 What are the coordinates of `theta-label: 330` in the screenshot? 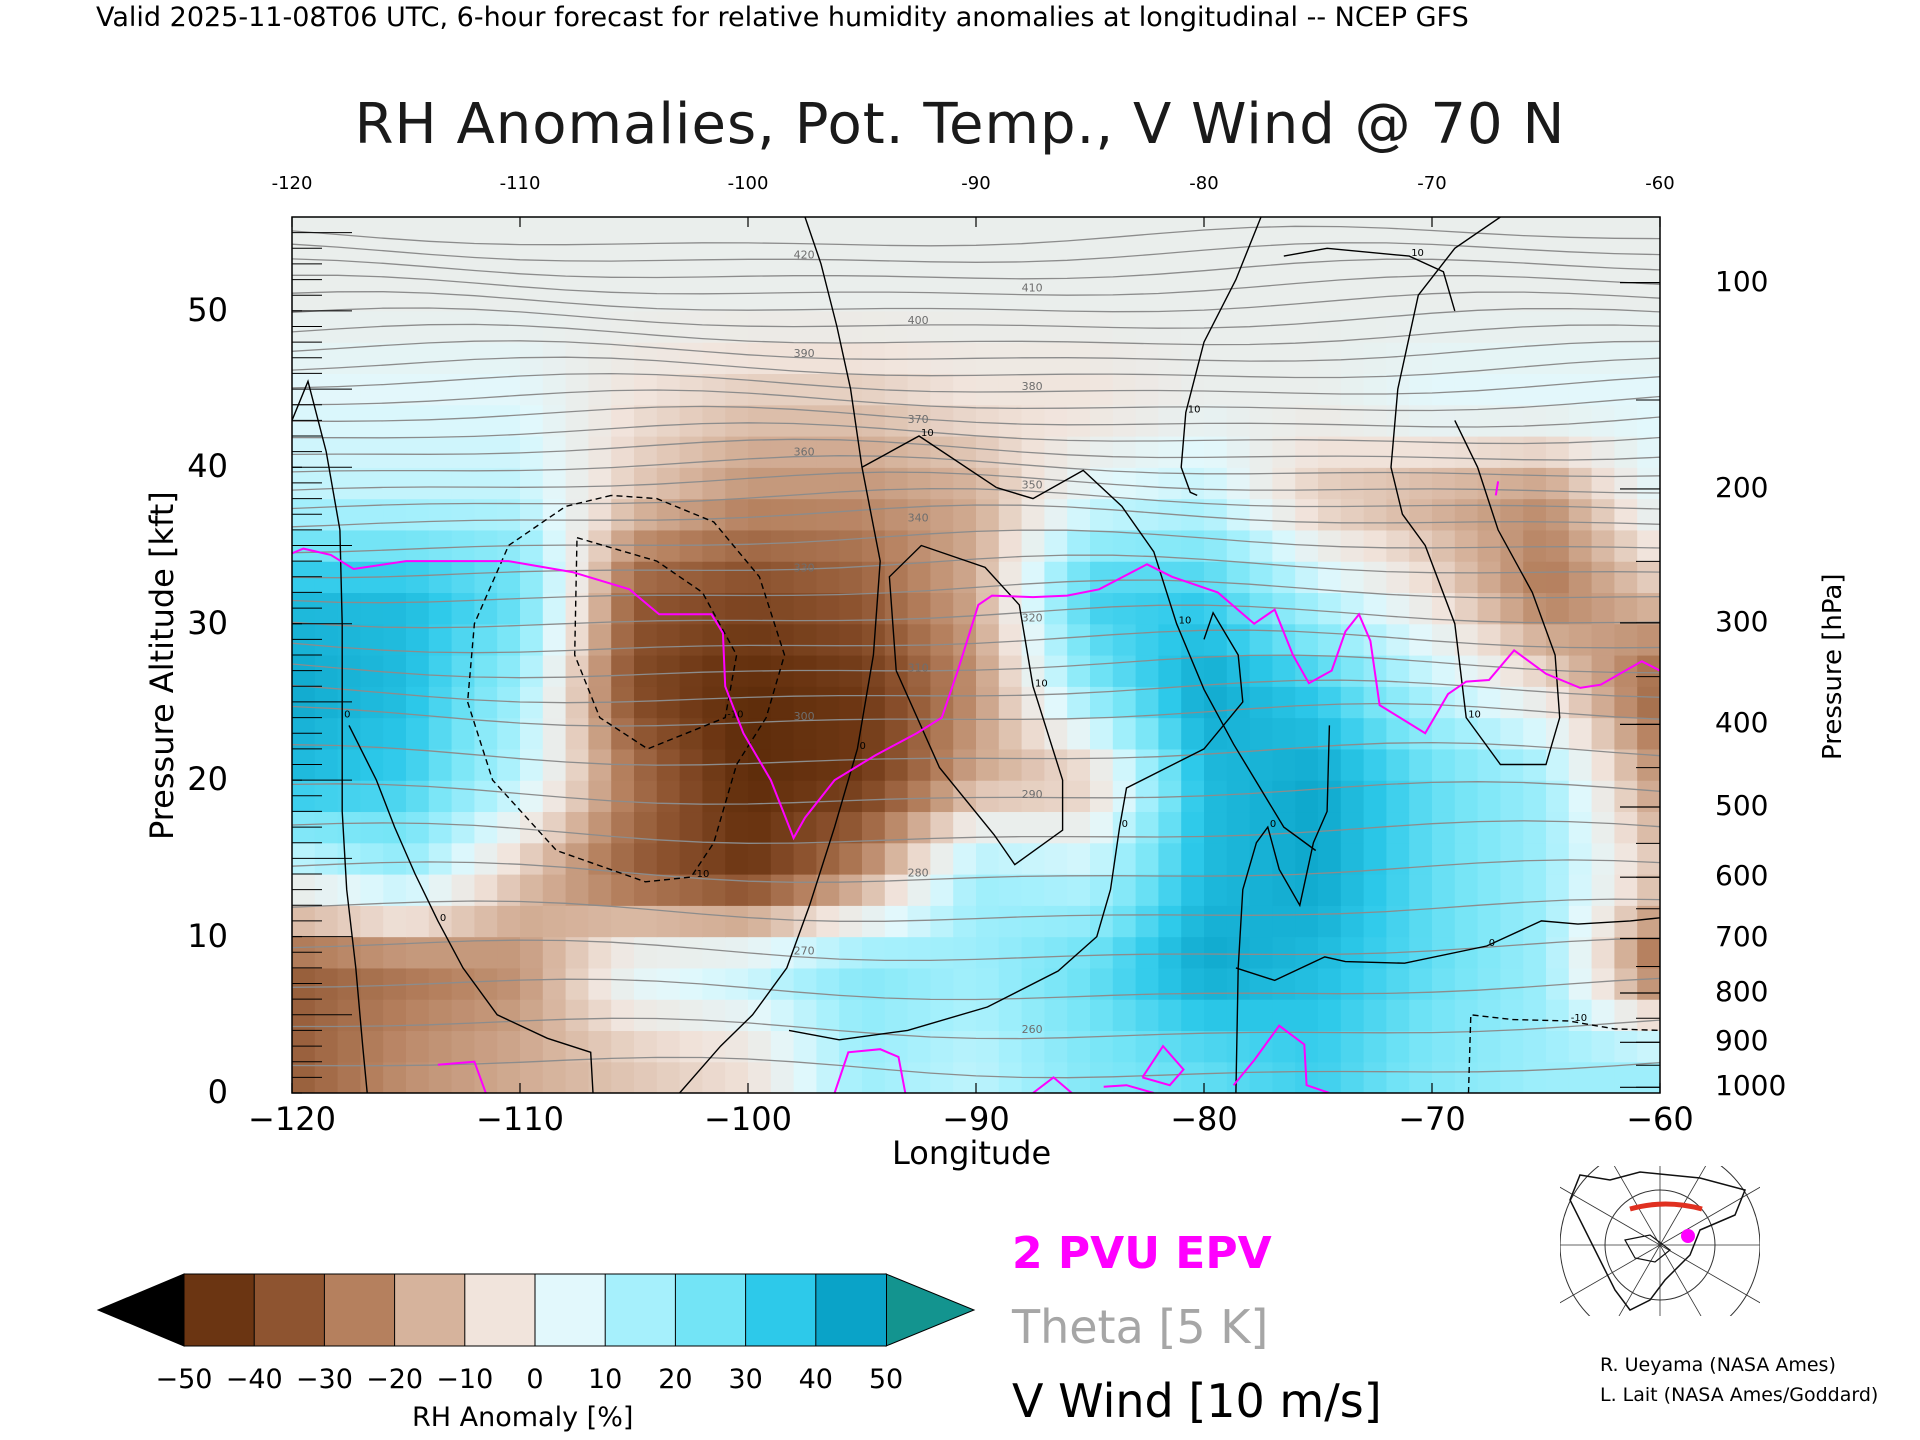 It's located at (804, 567).